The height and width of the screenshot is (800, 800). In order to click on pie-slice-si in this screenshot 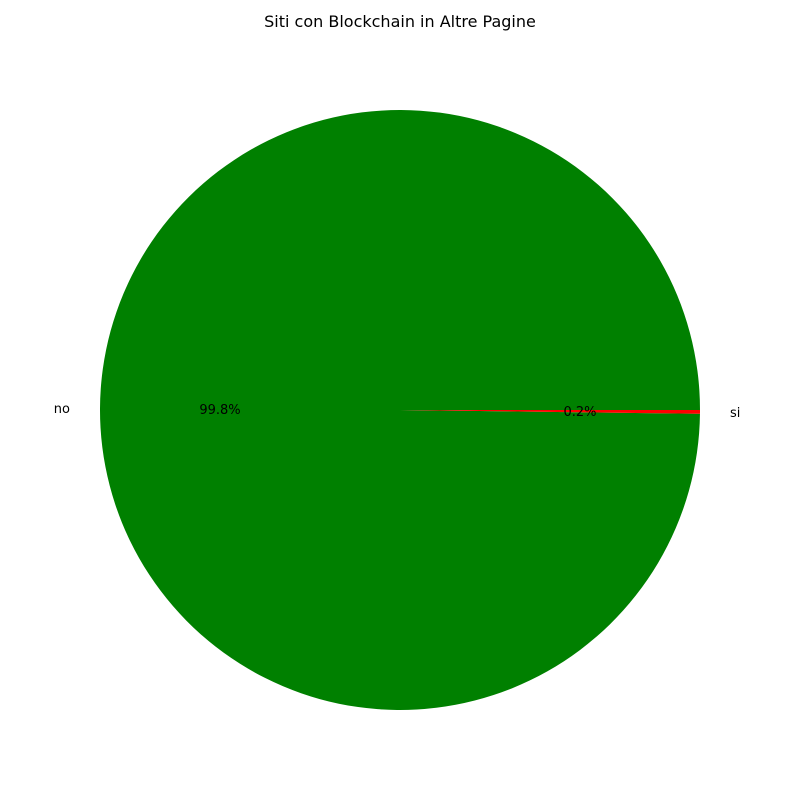, I will do `click(550, 412)`.